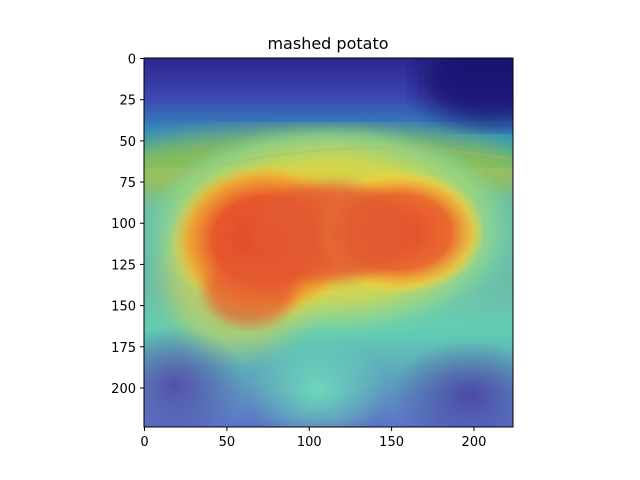  Describe the element at coordinates (227, 442) in the screenshot. I see `x-tick-label: 50` at that location.